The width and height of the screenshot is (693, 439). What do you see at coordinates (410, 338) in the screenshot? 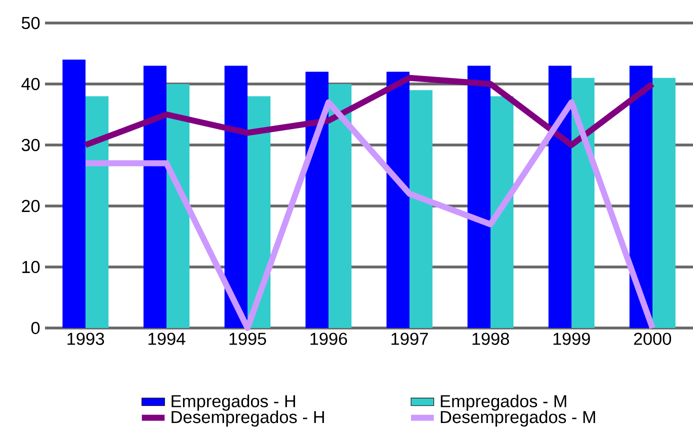
I see `x-tick-label: 1997` at bounding box center [410, 338].